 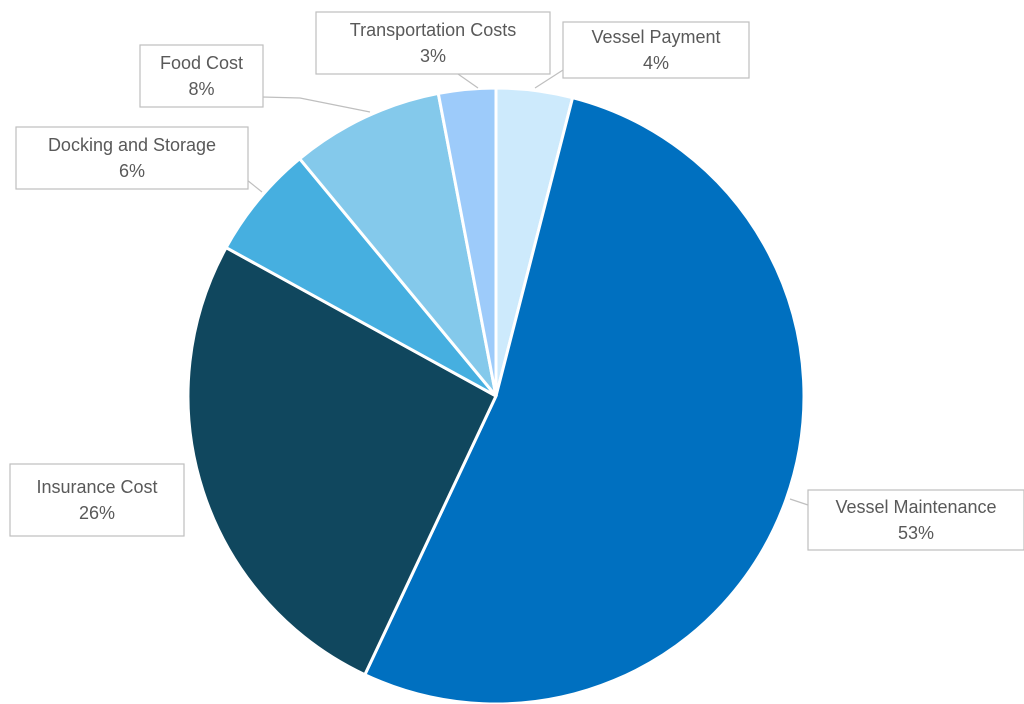 What do you see at coordinates (916, 533) in the screenshot?
I see `data-label-value: 53%` at bounding box center [916, 533].